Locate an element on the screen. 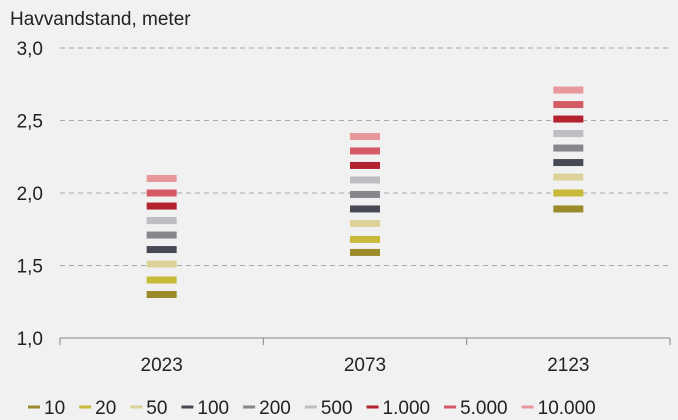  y-tick-label: 1,0 is located at coordinates (30, 339).